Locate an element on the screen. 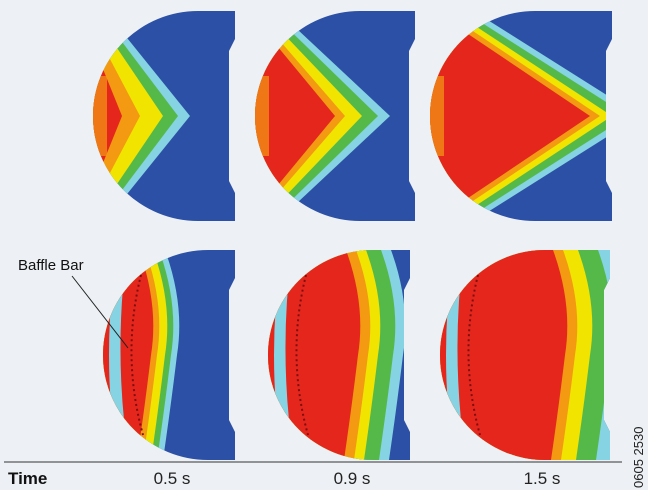  annotation: Baffle Bar is located at coordinates (51, 265).